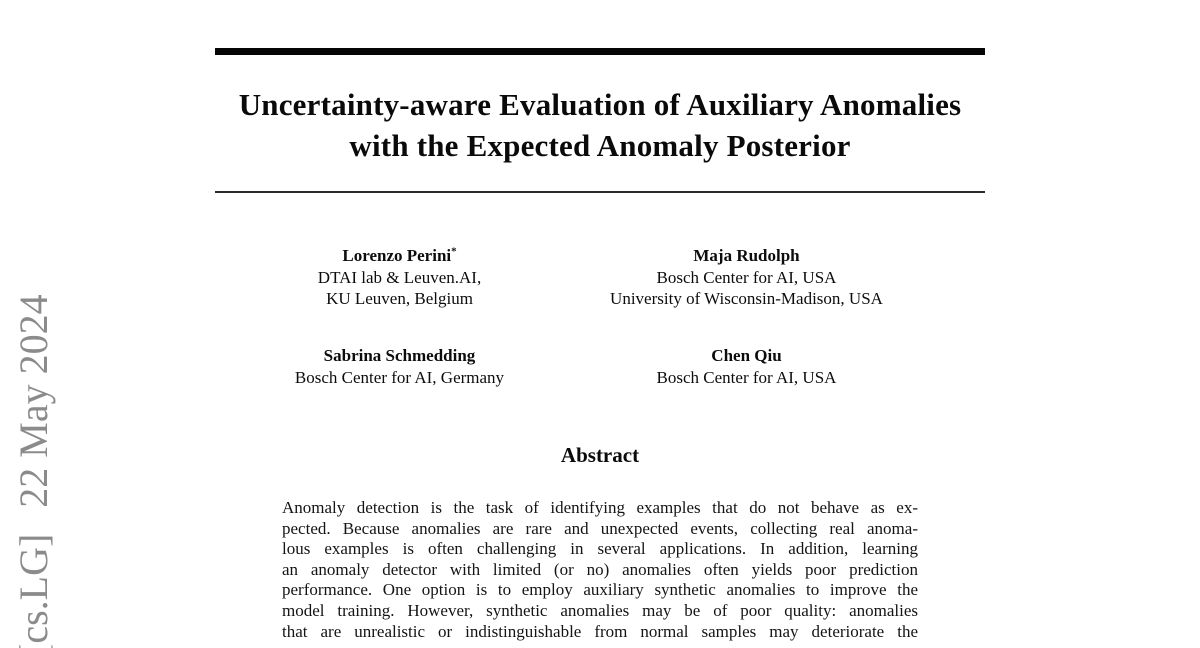  I want to click on author-affiliation: DTAI lab & Leuven.AI,, so click(399, 277).